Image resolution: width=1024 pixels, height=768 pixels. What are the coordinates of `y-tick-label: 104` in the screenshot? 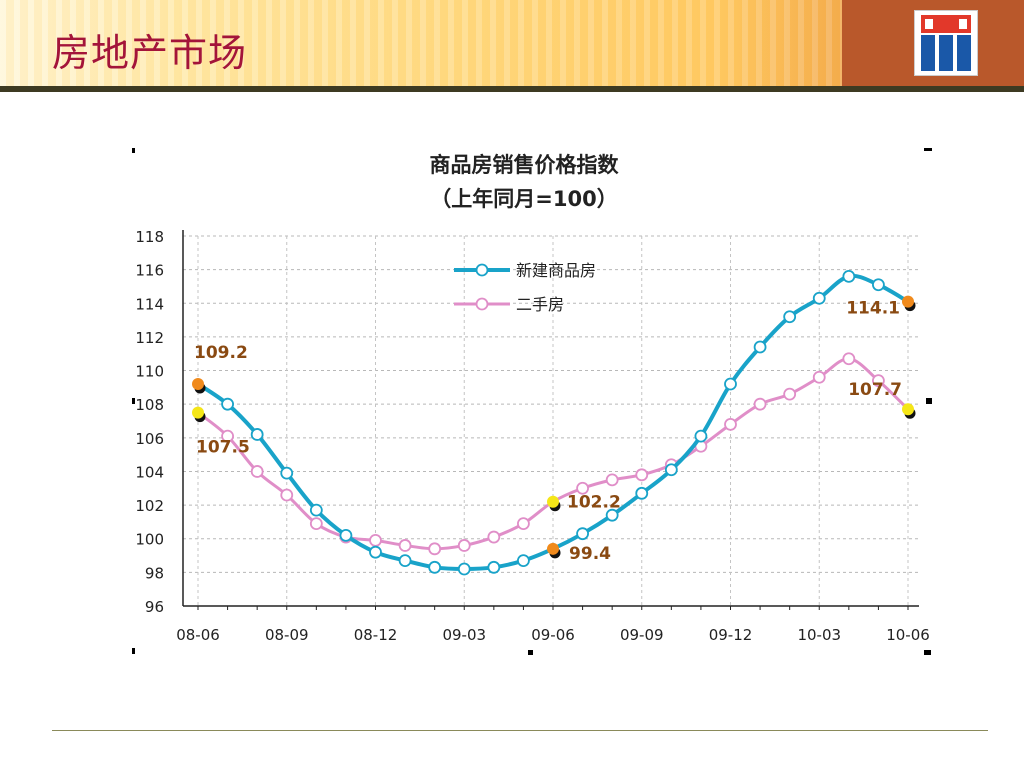 It's located at (149, 472).